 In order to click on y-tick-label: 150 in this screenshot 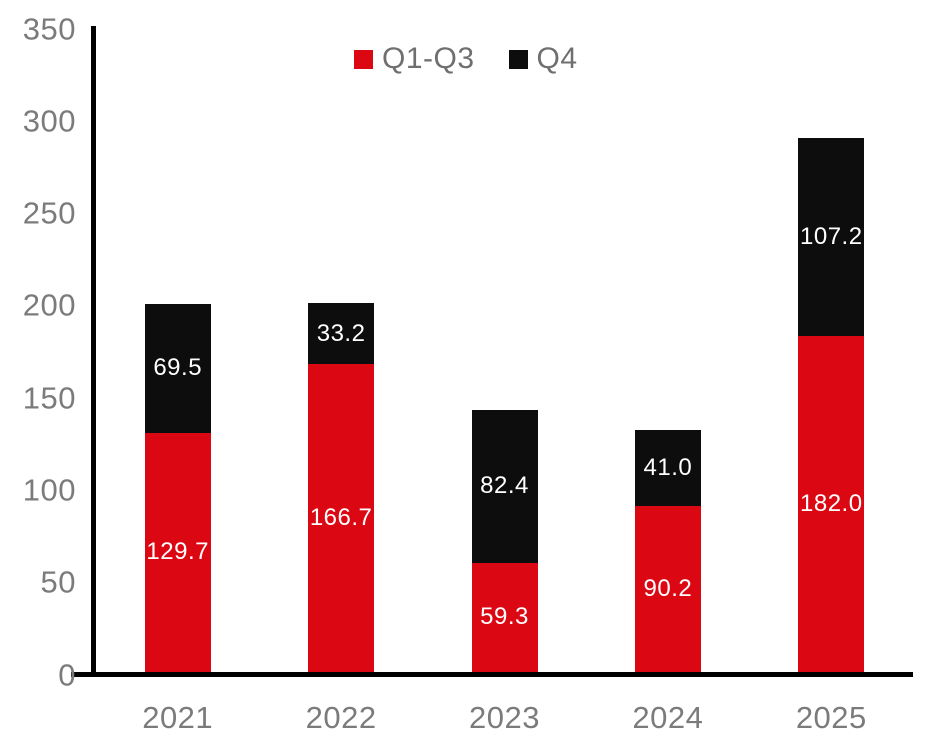, I will do `click(49, 398)`.